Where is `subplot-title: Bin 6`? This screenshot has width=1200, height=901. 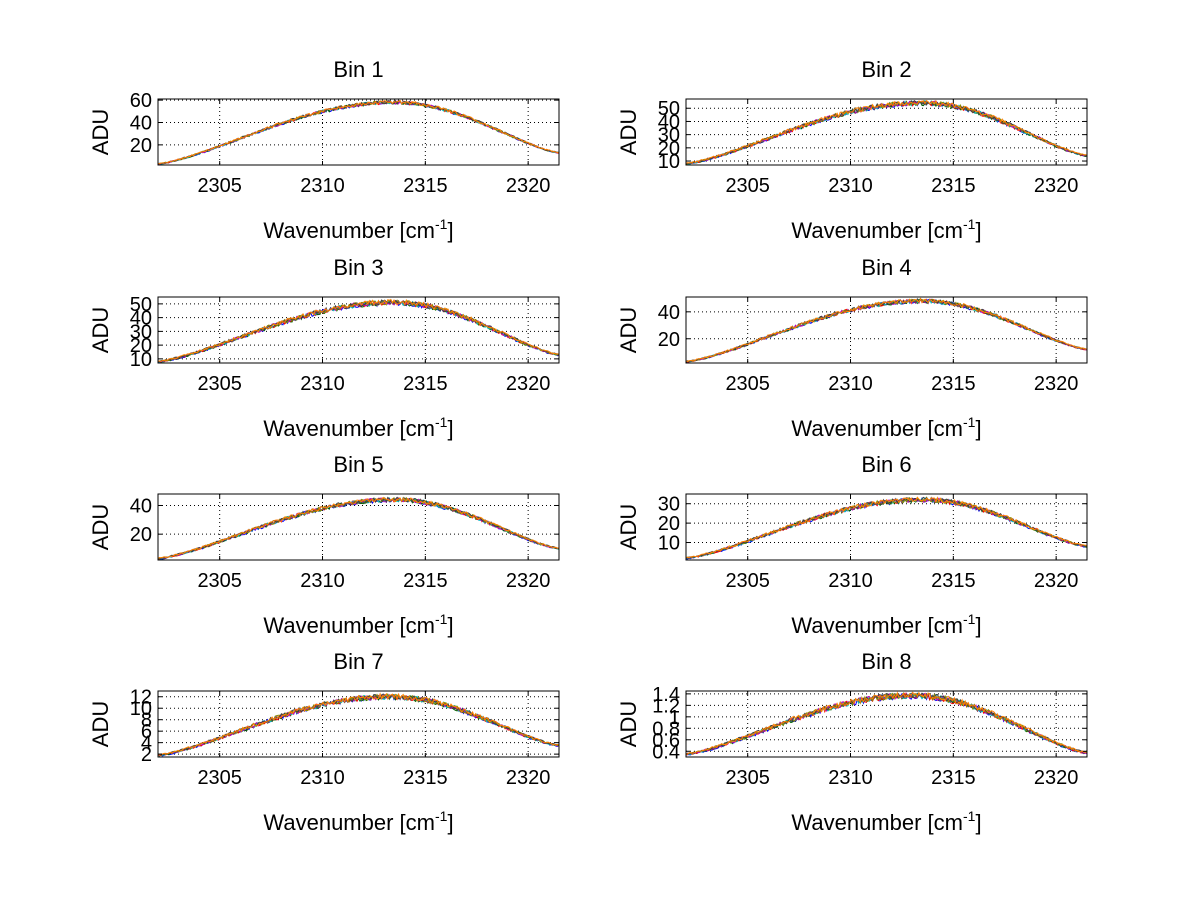 subplot-title: Bin 6 is located at coordinates (886, 464).